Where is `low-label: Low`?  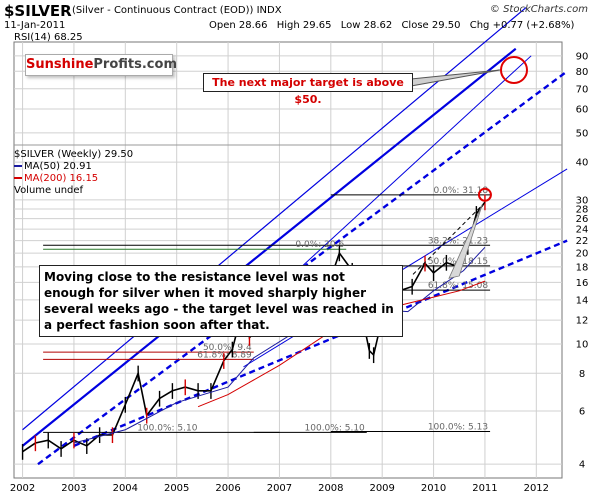 low-label: Low is located at coordinates (350, 25).